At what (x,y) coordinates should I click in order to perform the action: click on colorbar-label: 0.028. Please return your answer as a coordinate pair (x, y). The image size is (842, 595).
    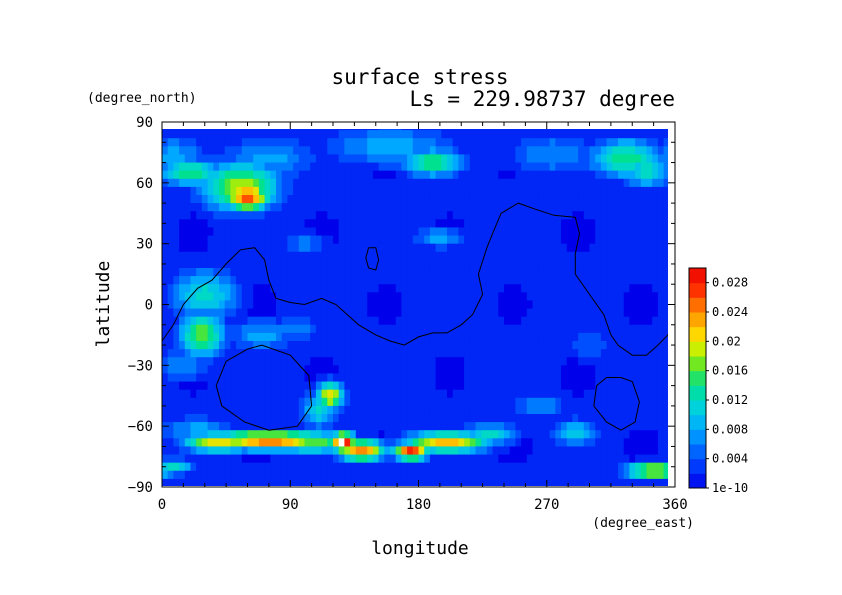
    Looking at the image, I should click on (730, 283).